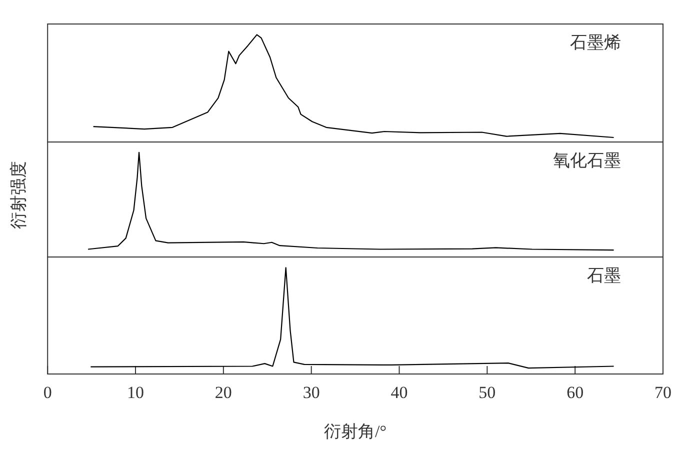 The width and height of the screenshot is (680, 451). Describe the element at coordinates (587, 160) in the screenshot. I see `text: 氧化石墨` at that location.